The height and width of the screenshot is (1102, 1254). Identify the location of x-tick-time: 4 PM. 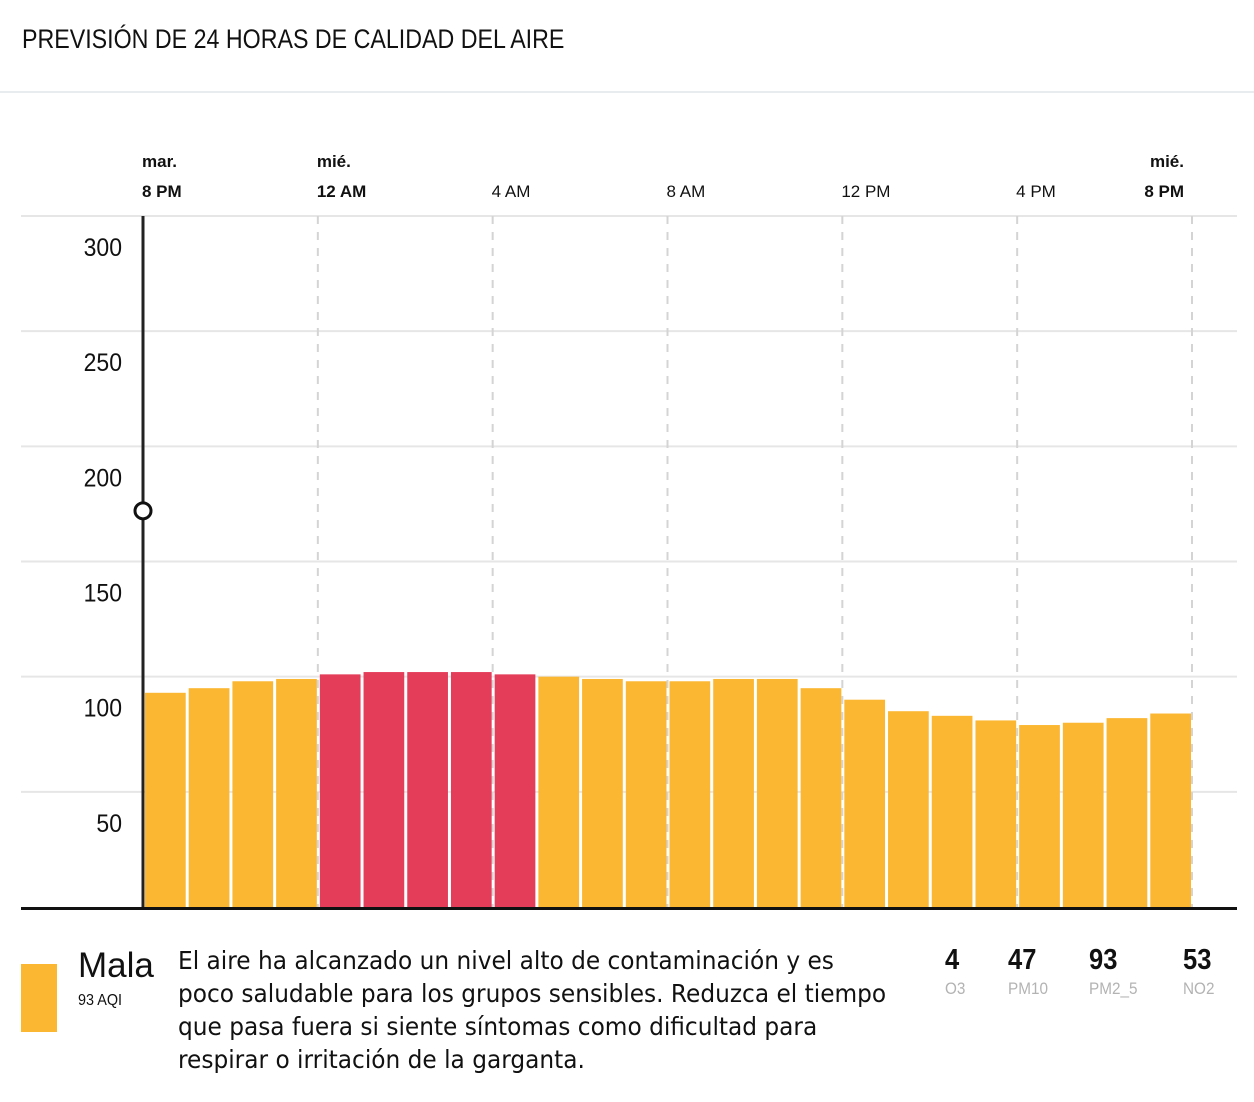
(1036, 191).